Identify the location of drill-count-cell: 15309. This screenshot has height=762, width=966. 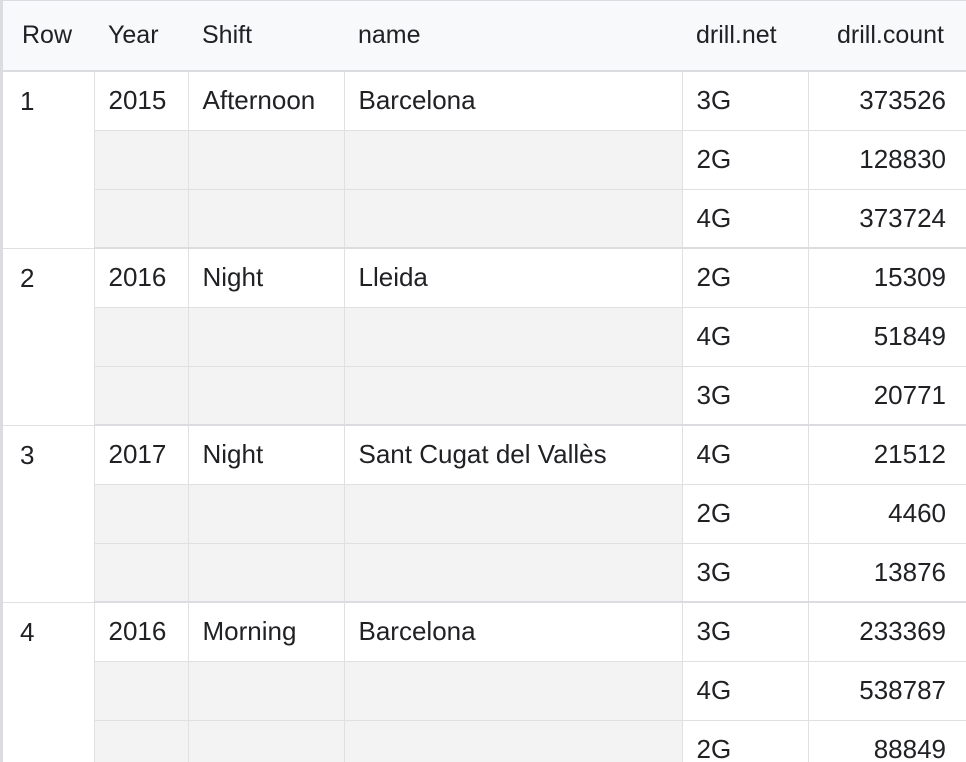
(887, 278).